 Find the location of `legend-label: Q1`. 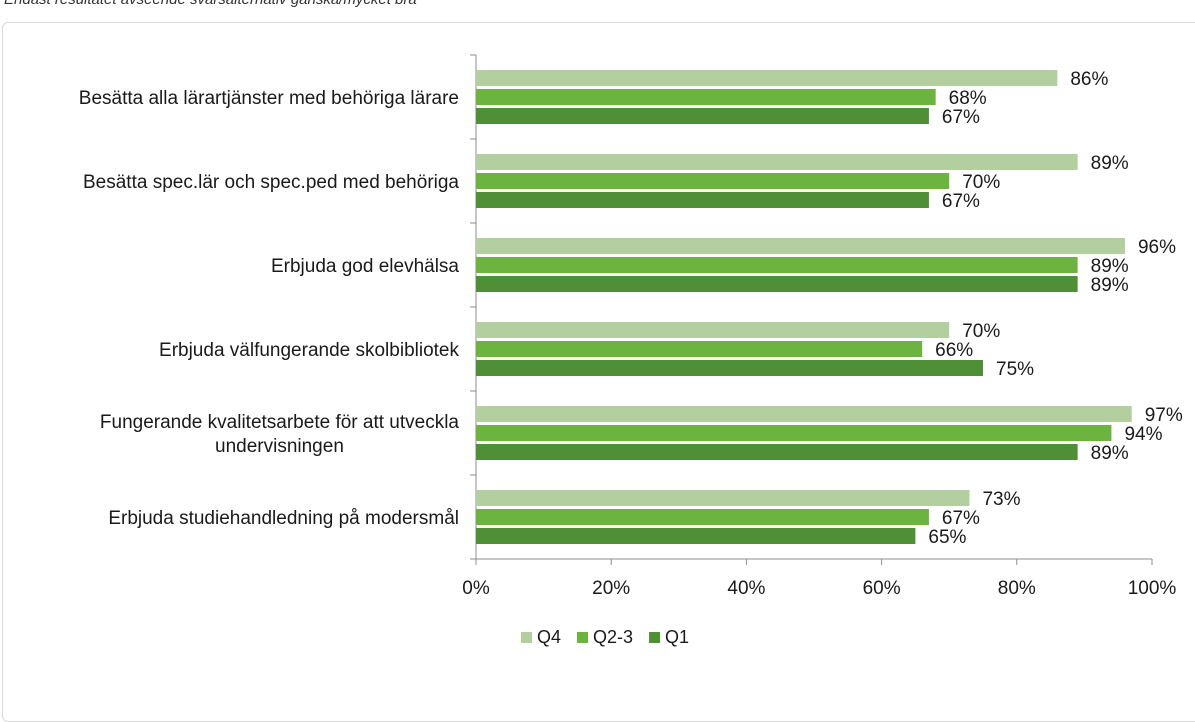

legend-label: Q1 is located at coordinates (677, 637).